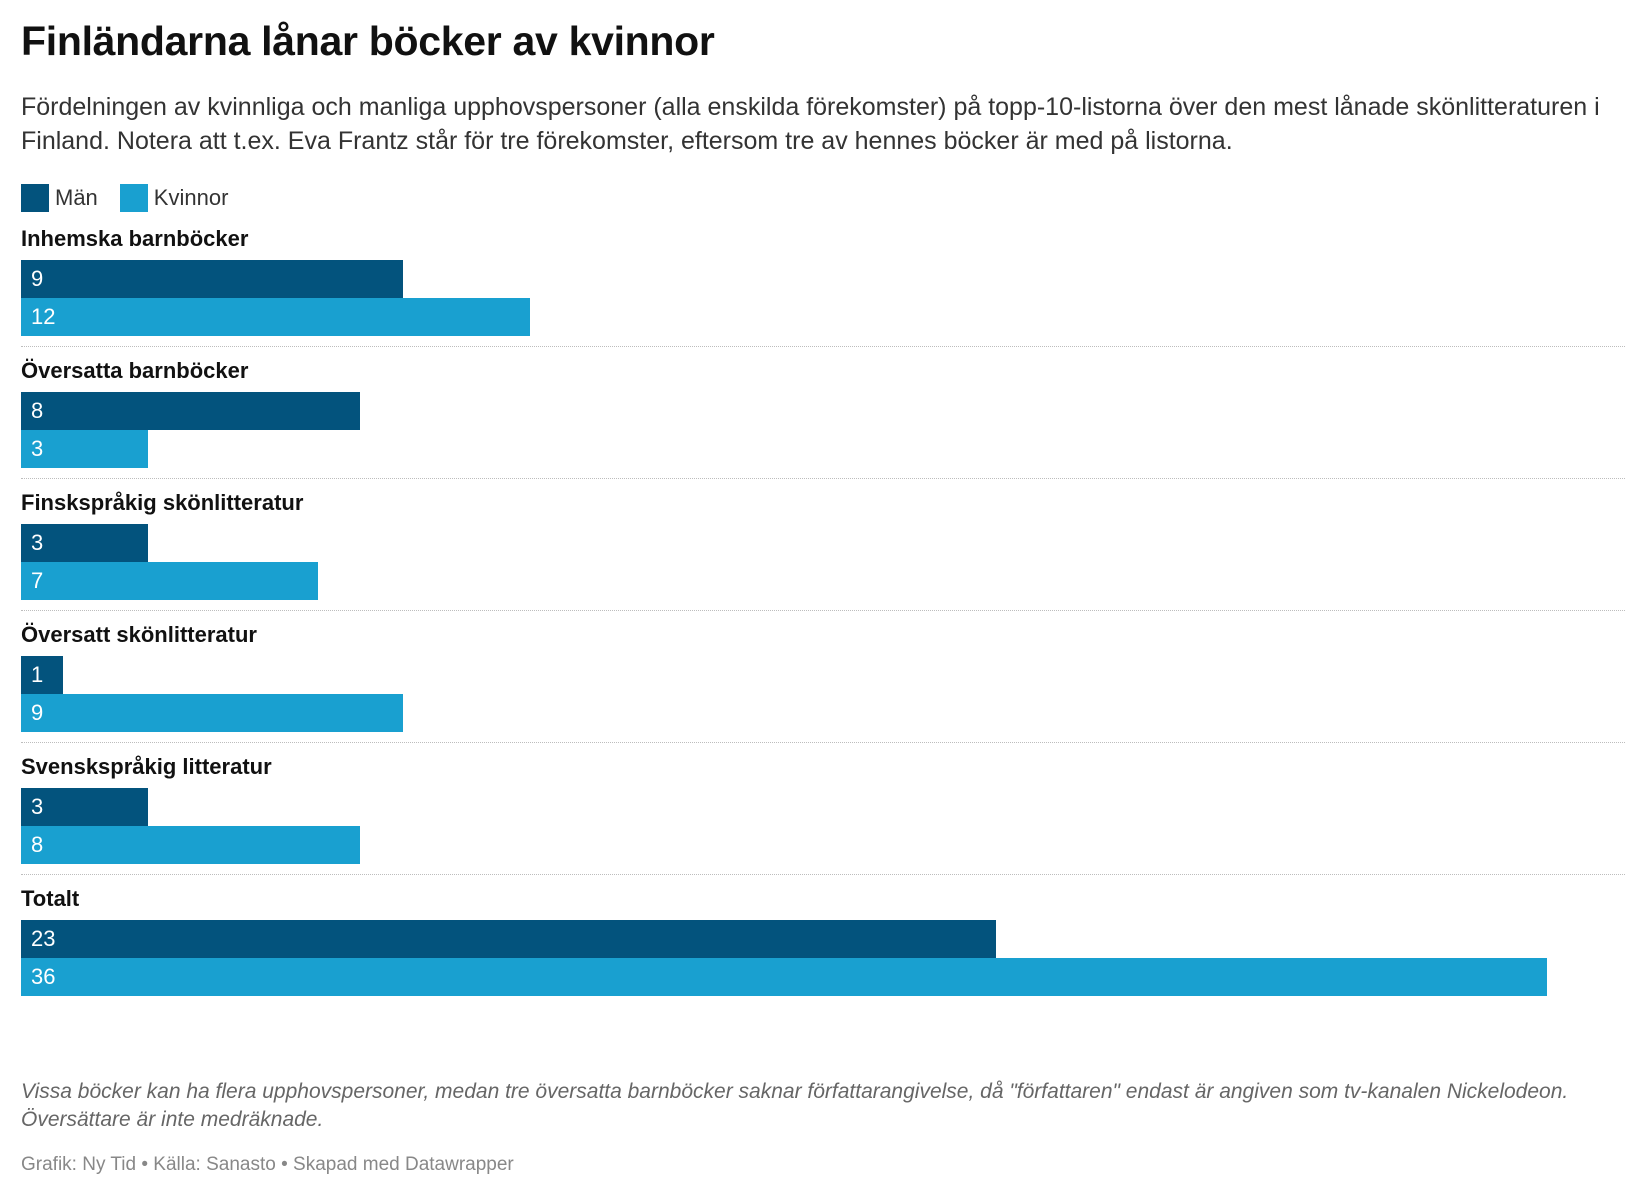  Describe the element at coordinates (169, 581) in the screenshot. I see `bar-kvinnor: 7` at that location.